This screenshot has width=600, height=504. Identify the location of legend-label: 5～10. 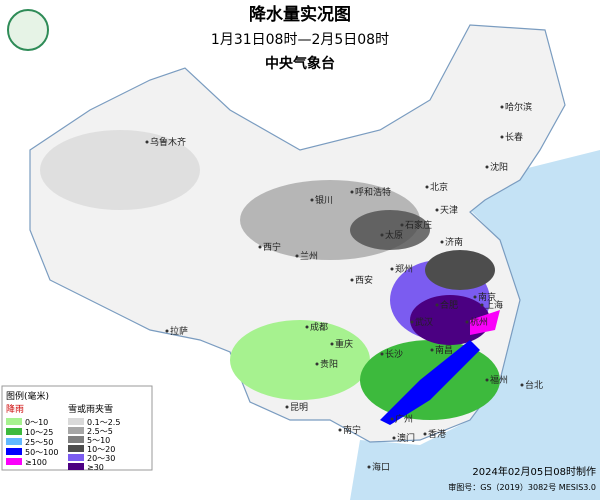
(98, 440).